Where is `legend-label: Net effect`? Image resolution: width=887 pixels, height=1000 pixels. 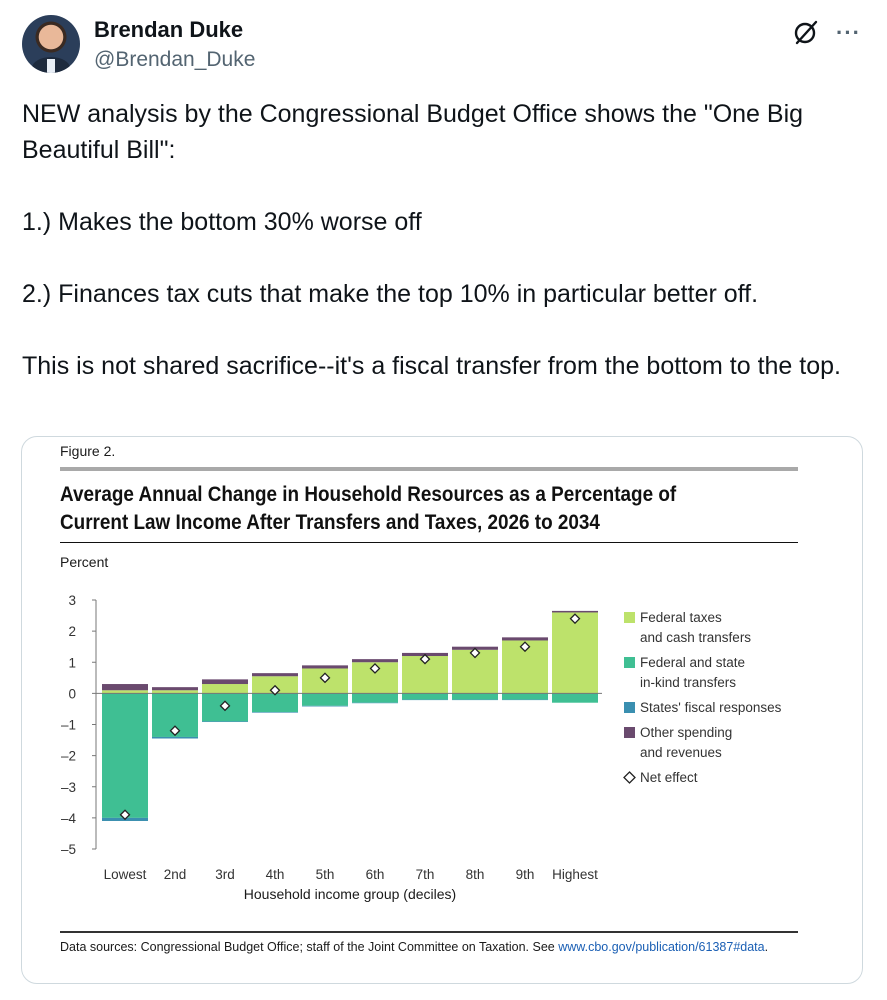
legend-label: Net effect is located at coordinates (669, 777).